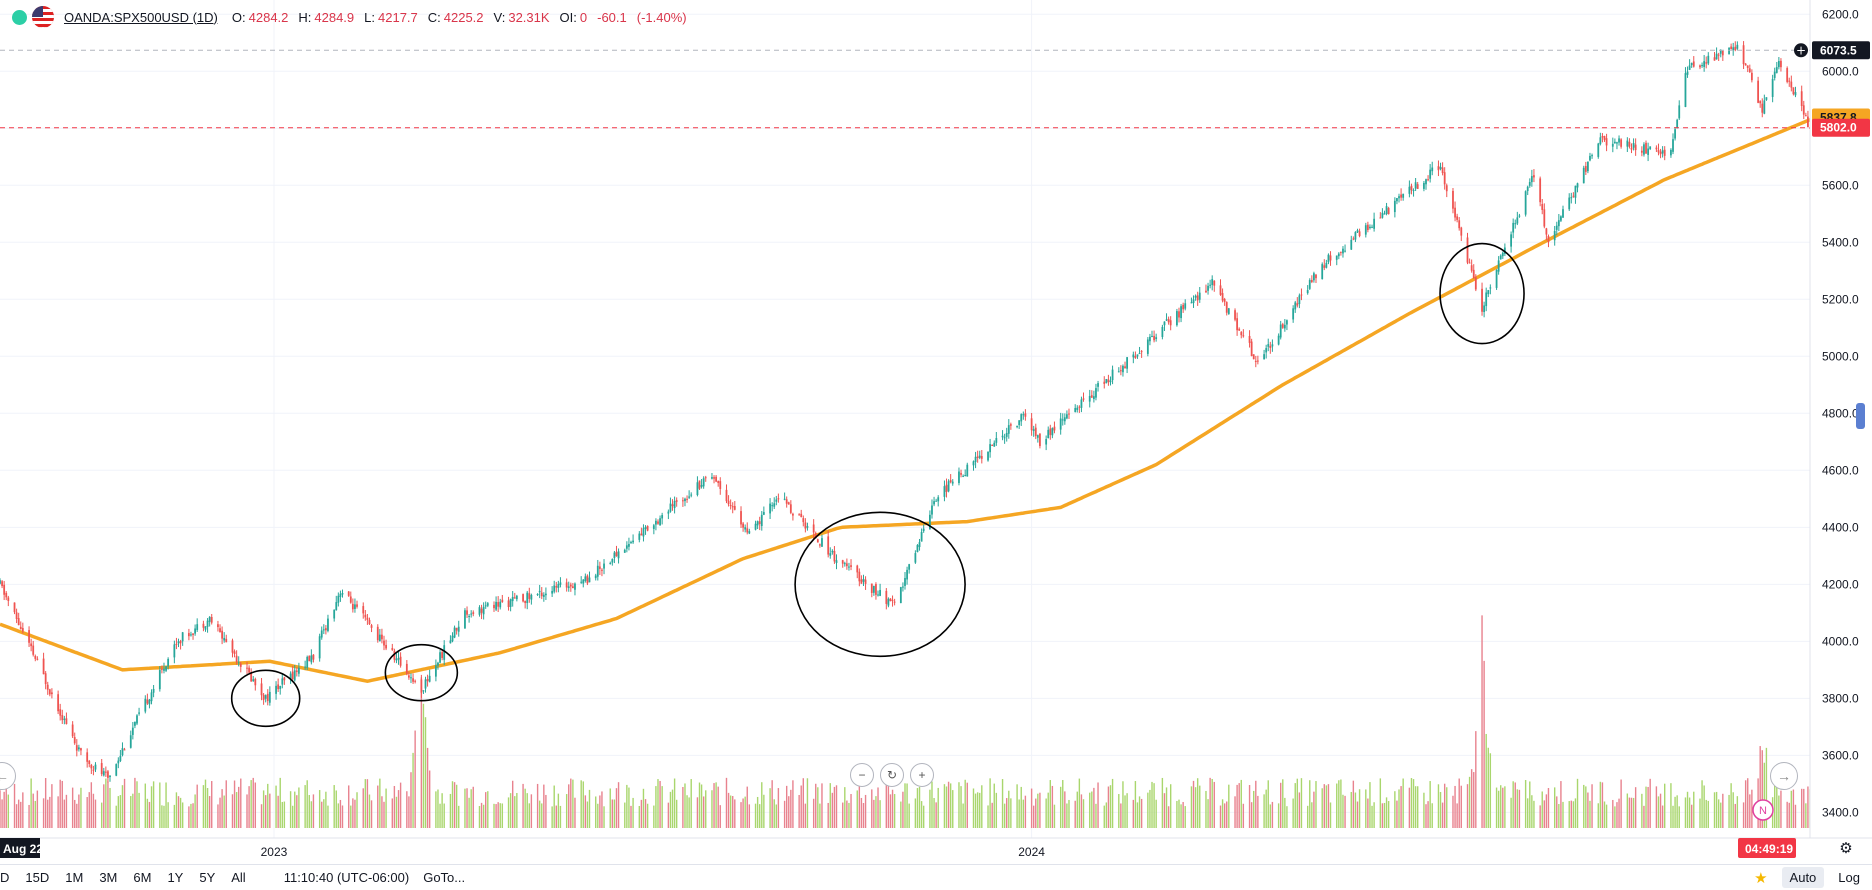  I want to click on range-button-3m: 3M, so click(108, 877).